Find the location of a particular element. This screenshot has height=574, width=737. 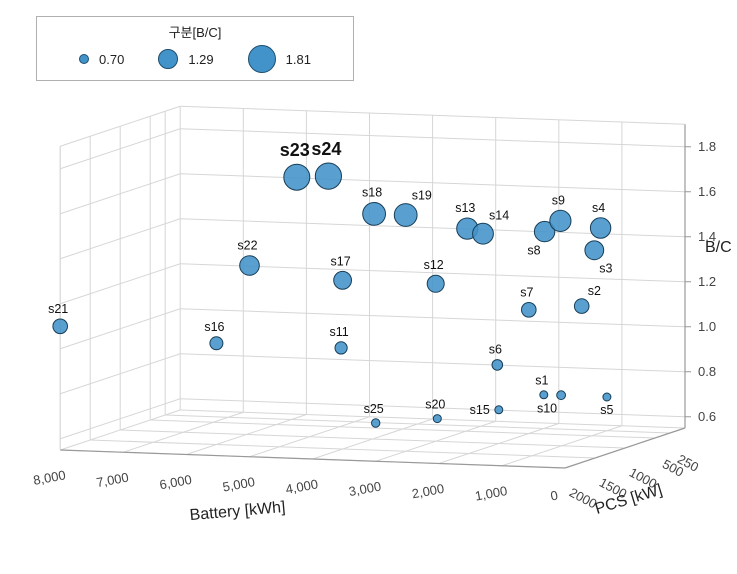

legend-item-label: 1.81 is located at coordinates (298, 59).